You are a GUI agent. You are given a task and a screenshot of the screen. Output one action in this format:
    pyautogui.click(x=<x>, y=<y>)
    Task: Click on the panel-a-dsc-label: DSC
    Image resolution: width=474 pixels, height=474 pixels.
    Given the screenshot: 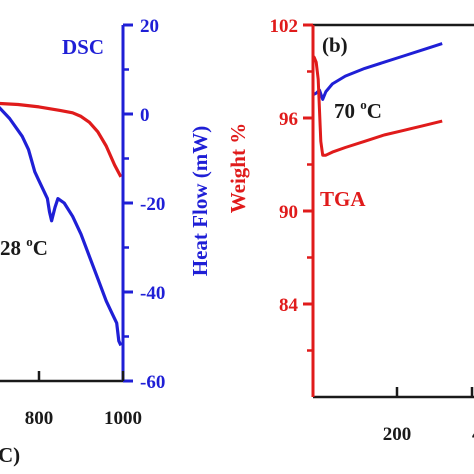 What is the action you would take?
    pyautogui.click(x=83, y=47)
    